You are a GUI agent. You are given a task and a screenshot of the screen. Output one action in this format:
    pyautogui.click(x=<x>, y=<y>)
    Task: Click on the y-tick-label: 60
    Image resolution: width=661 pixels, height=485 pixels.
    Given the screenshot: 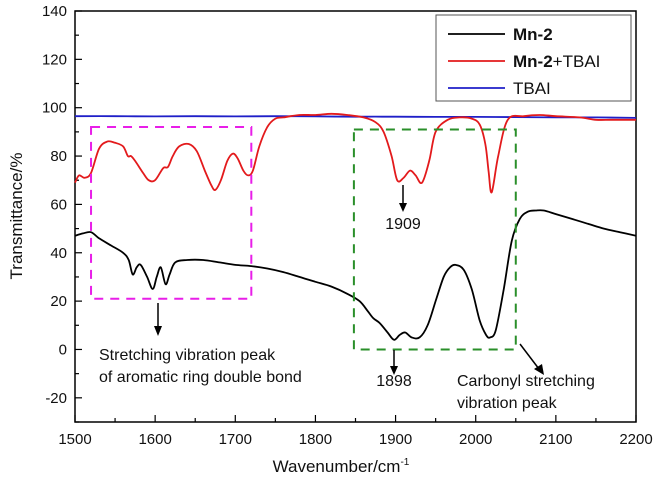 What is the action you would take?
    pyautogui.click(x=58, y=204)
    